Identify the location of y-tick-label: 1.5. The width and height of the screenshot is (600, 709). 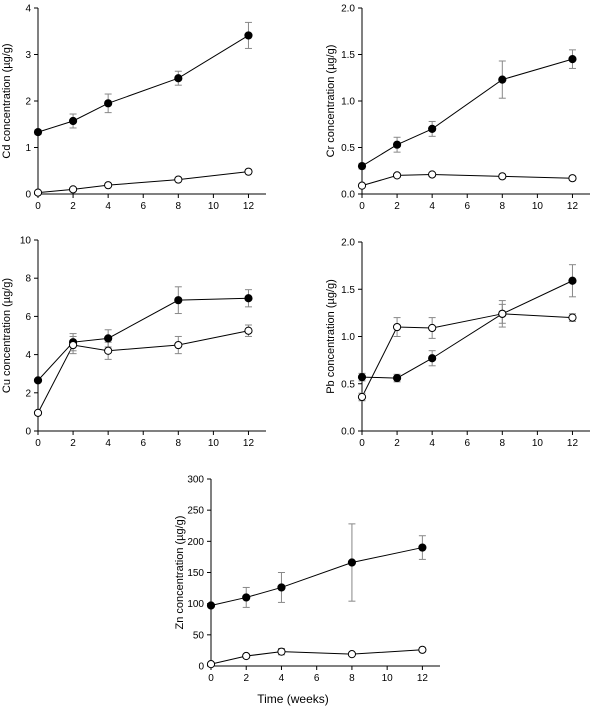
(348, 290).